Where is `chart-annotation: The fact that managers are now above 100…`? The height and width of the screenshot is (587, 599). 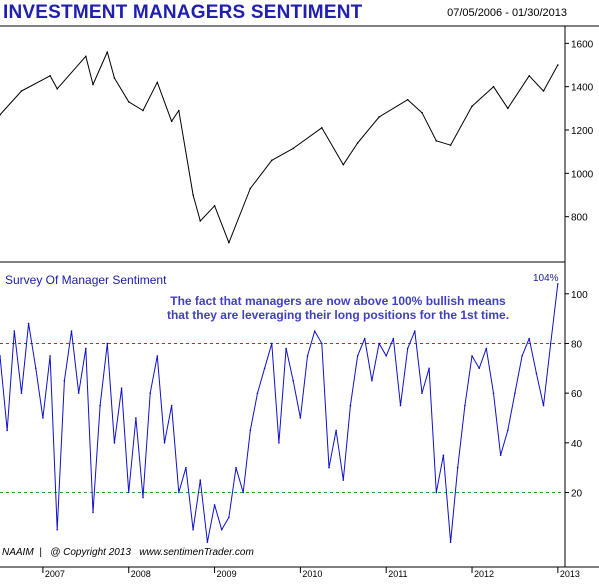
chart-annotation: The fact that managers are now above 100… is located at coordinates (338, 308).